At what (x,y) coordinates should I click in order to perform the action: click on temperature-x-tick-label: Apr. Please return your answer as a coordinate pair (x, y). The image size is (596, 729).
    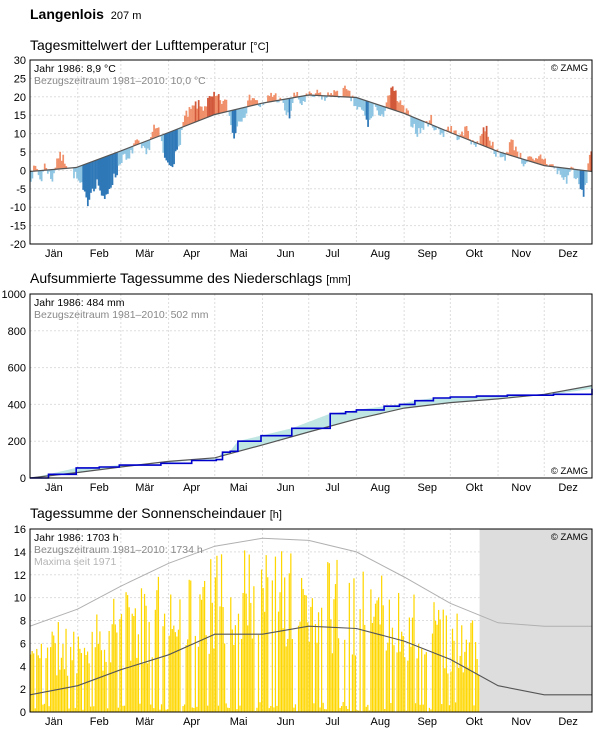
    Looking at the image, I should click on (191, 254).